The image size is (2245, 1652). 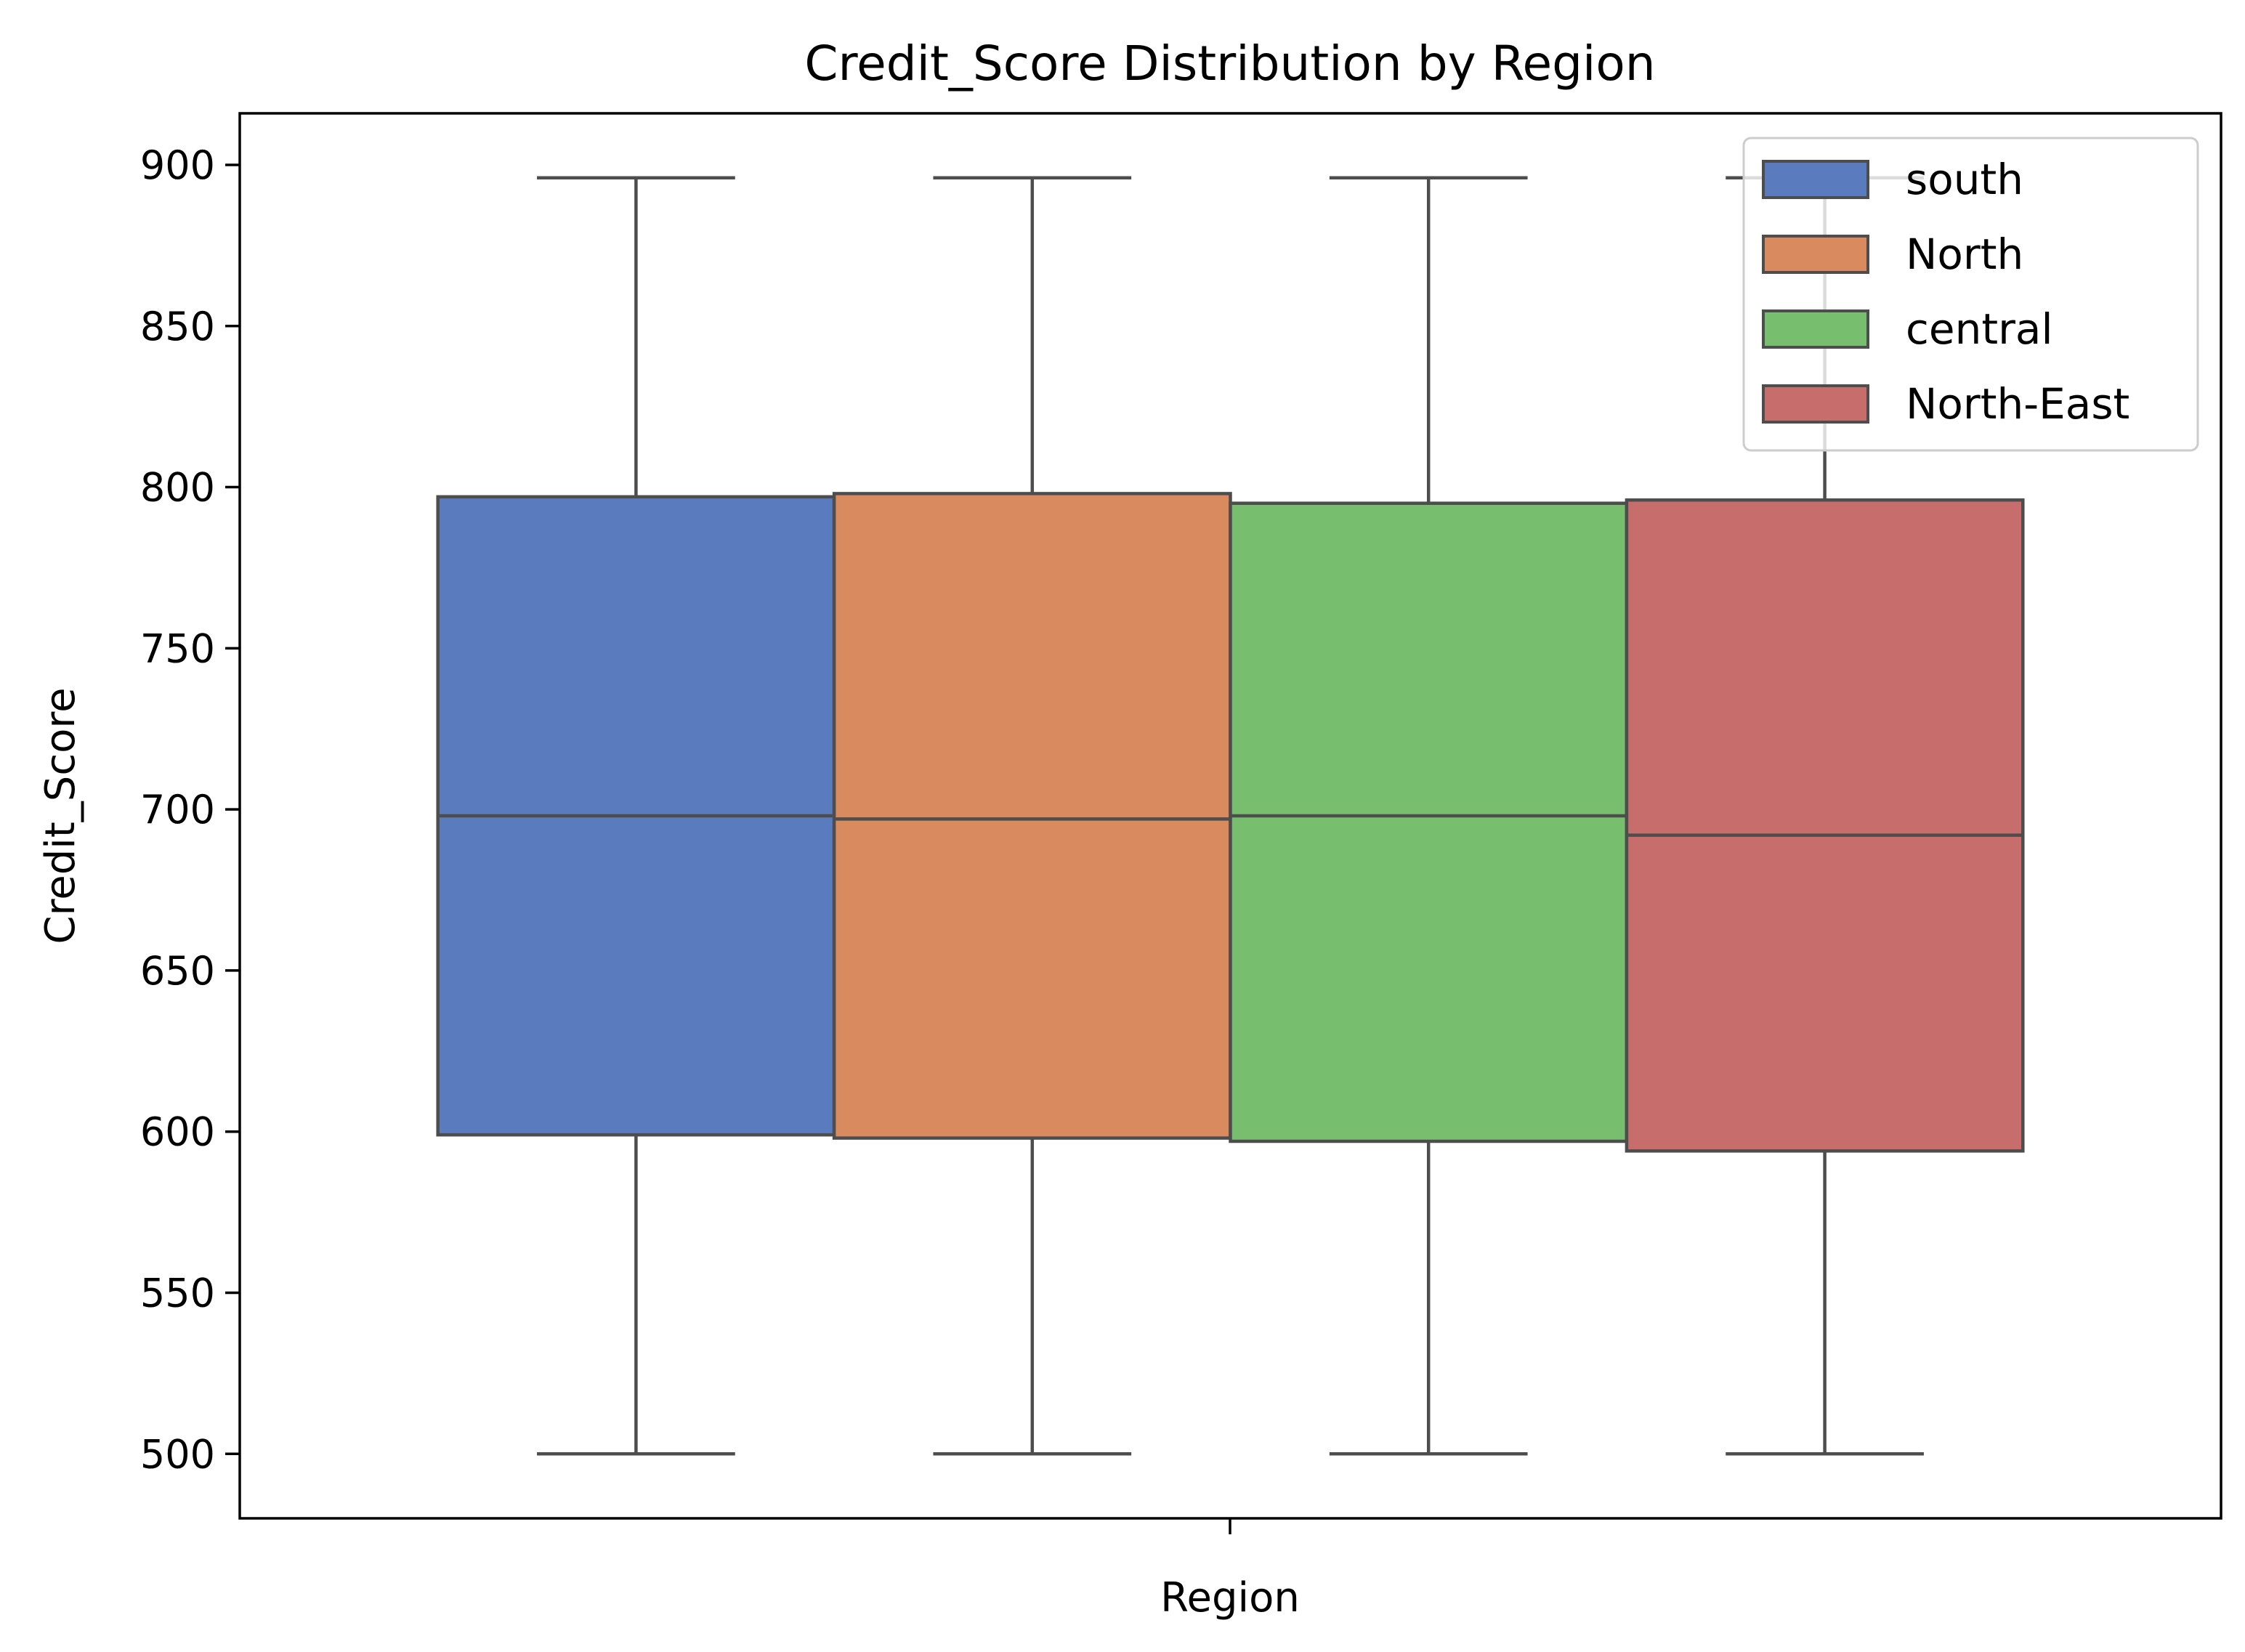 What do you see at coordinates (177, 327) in the screenshot?
I see `y-tick-label: 850` at bounding box center [177, 327].